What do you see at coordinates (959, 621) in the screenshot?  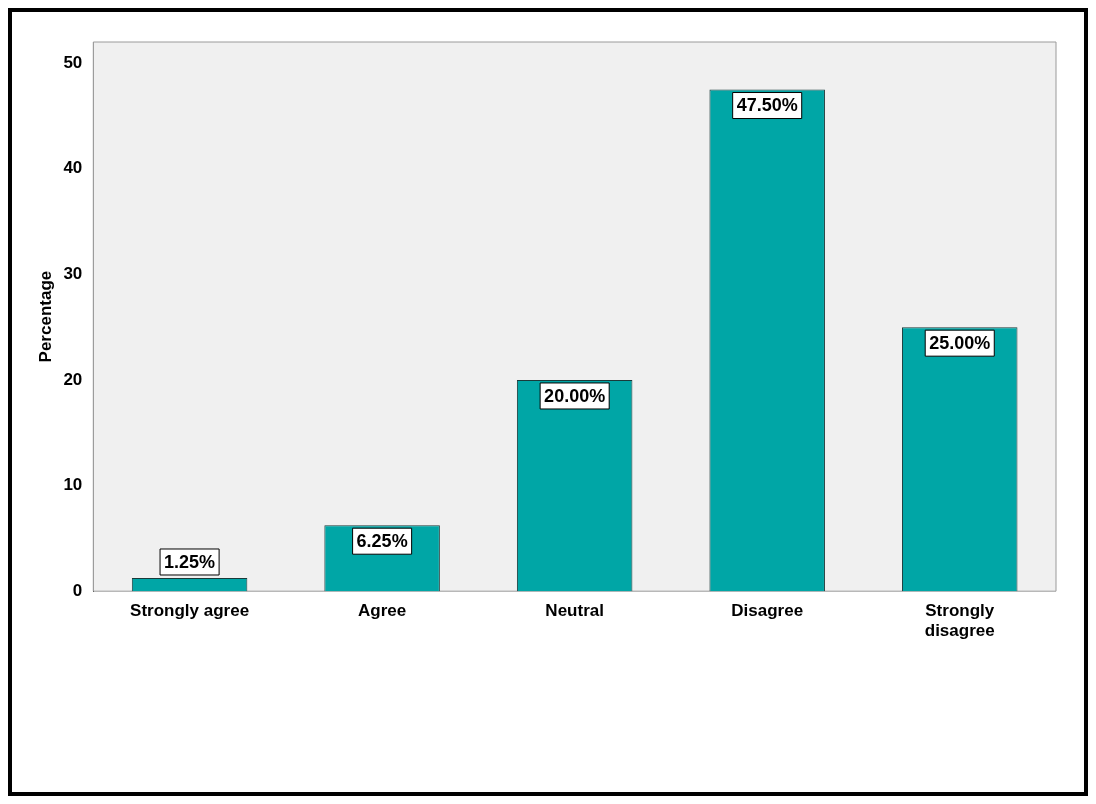 I see `x-tick-label: Strongly disagree` at bounding box center [959, 621].